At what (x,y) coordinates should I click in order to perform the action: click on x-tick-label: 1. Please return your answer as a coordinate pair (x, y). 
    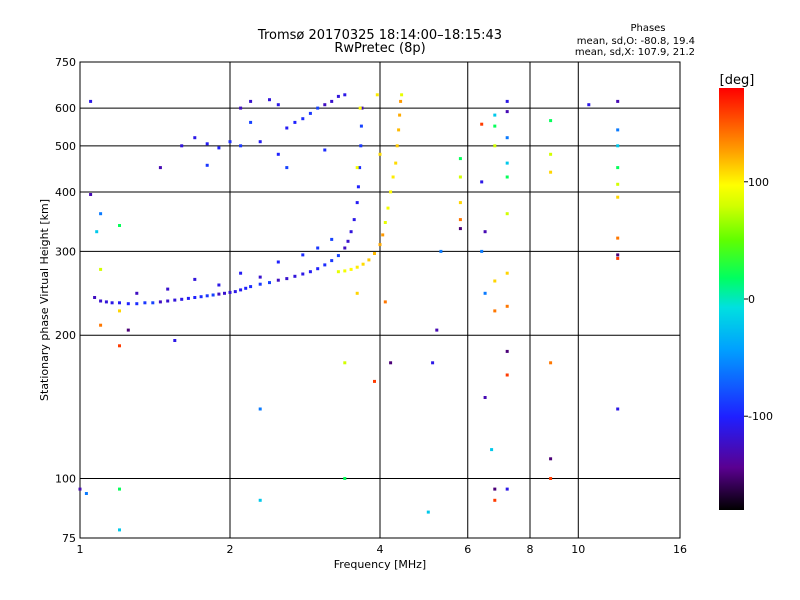
    Looking at the image, I should click on (80, 549).